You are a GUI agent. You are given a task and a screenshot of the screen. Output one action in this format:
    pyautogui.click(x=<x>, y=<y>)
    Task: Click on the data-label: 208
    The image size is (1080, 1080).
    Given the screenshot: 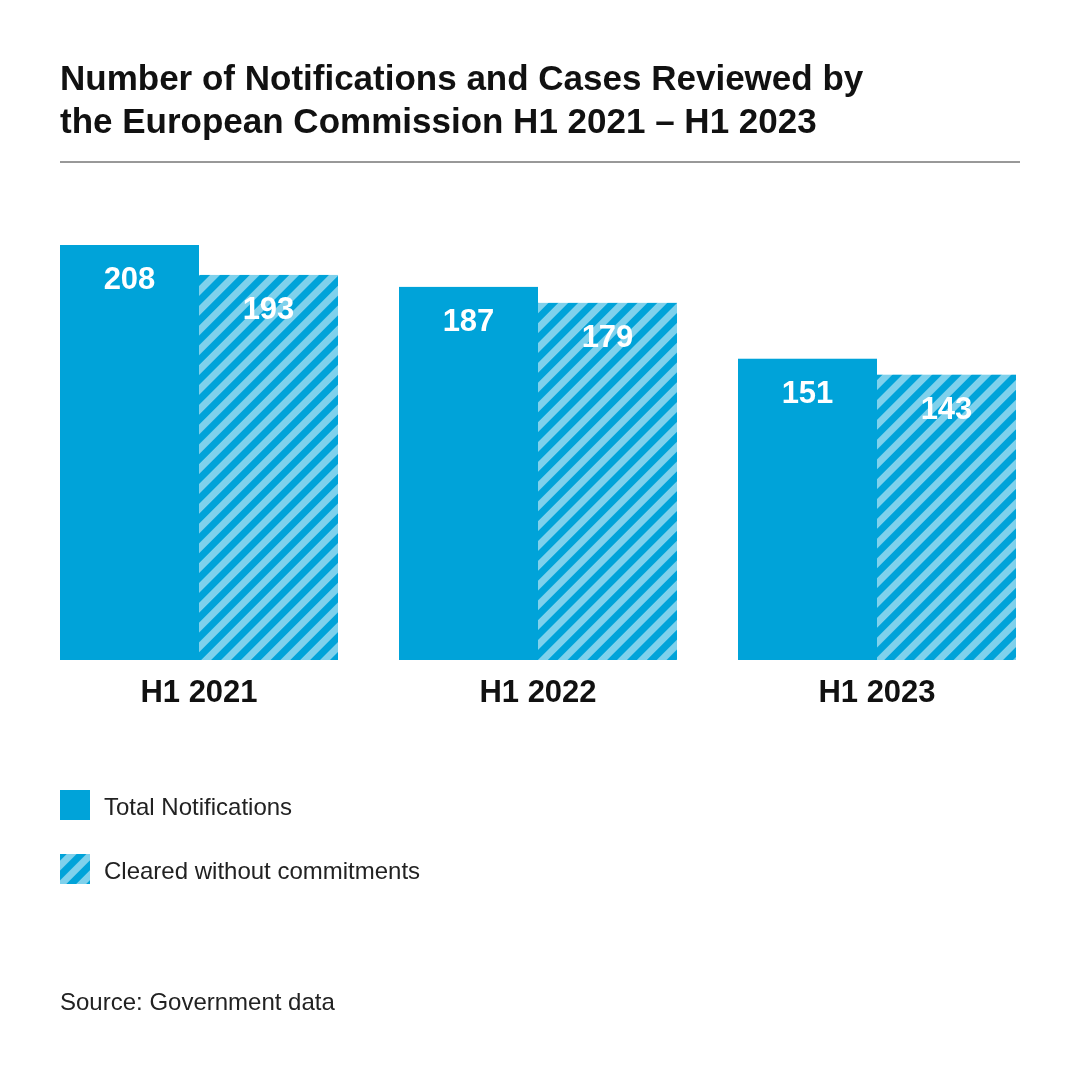 What is the action you would take?
    pyautogui.click(x=129, y=278)
    